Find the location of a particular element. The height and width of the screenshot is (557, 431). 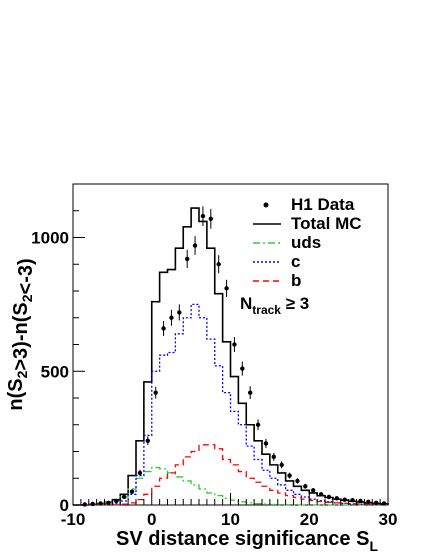

y-tick-label: 0 is located at coordinates (64, 505).